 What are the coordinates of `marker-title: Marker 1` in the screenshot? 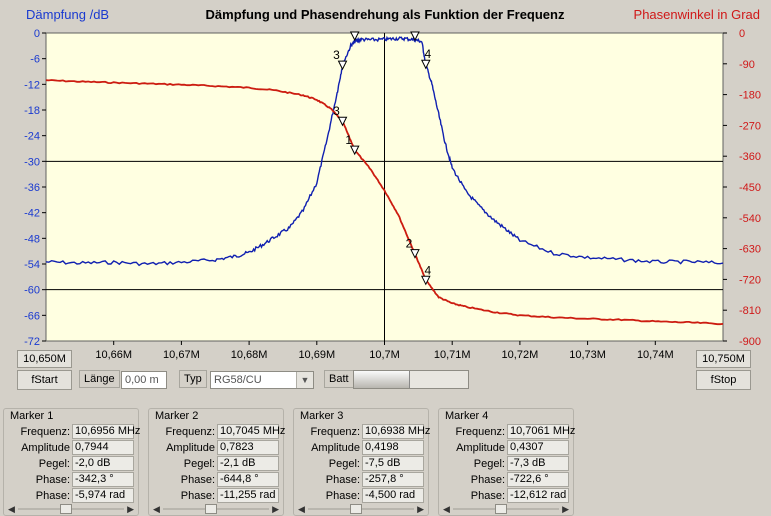 It's located at (32, 416).